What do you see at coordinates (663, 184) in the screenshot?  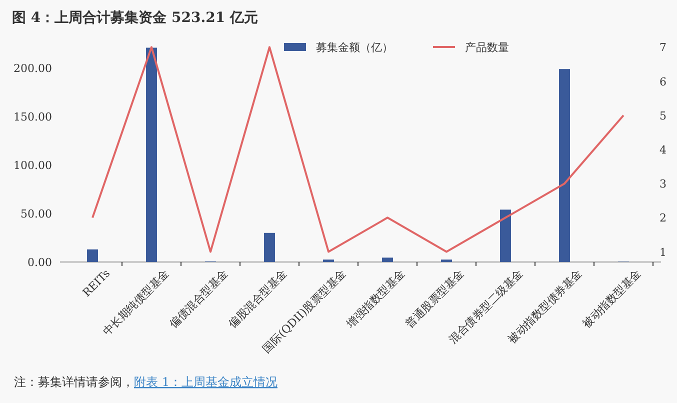 I see `y2-tick-label: 3` at bounding box center [663, 184].